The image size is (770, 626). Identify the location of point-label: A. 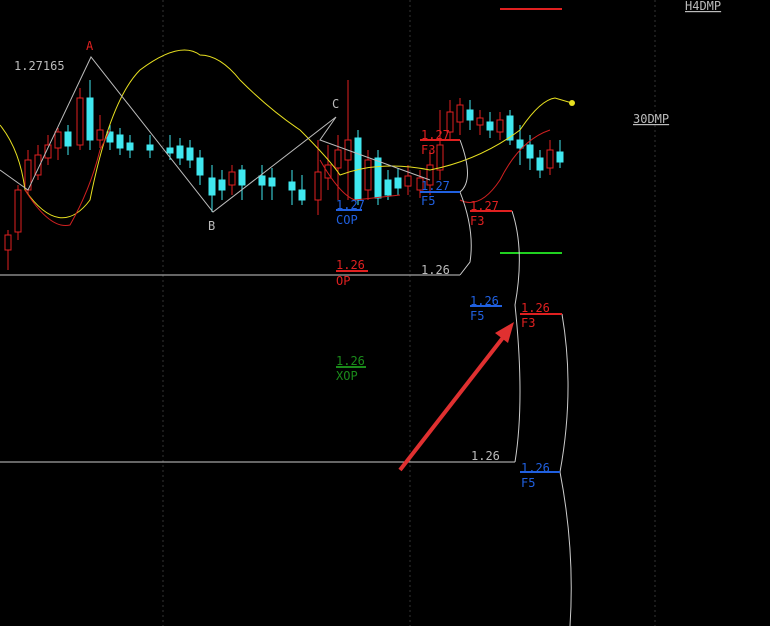
(90, 46).